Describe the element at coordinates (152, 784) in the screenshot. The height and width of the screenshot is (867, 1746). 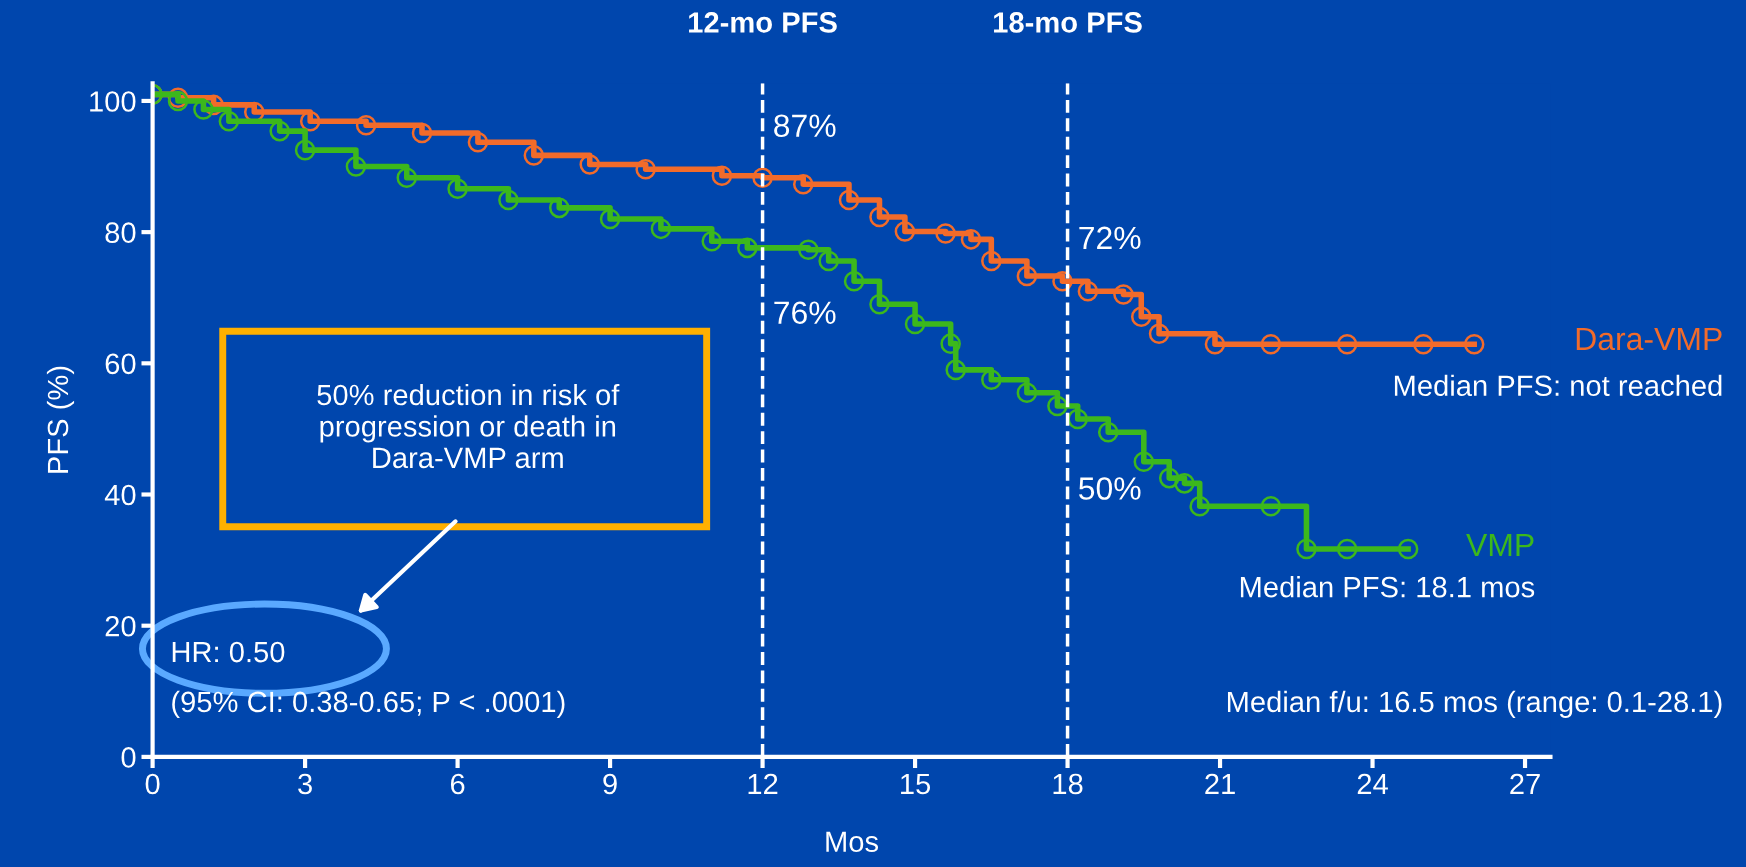
I see `x-tick-label: 0` at that location.